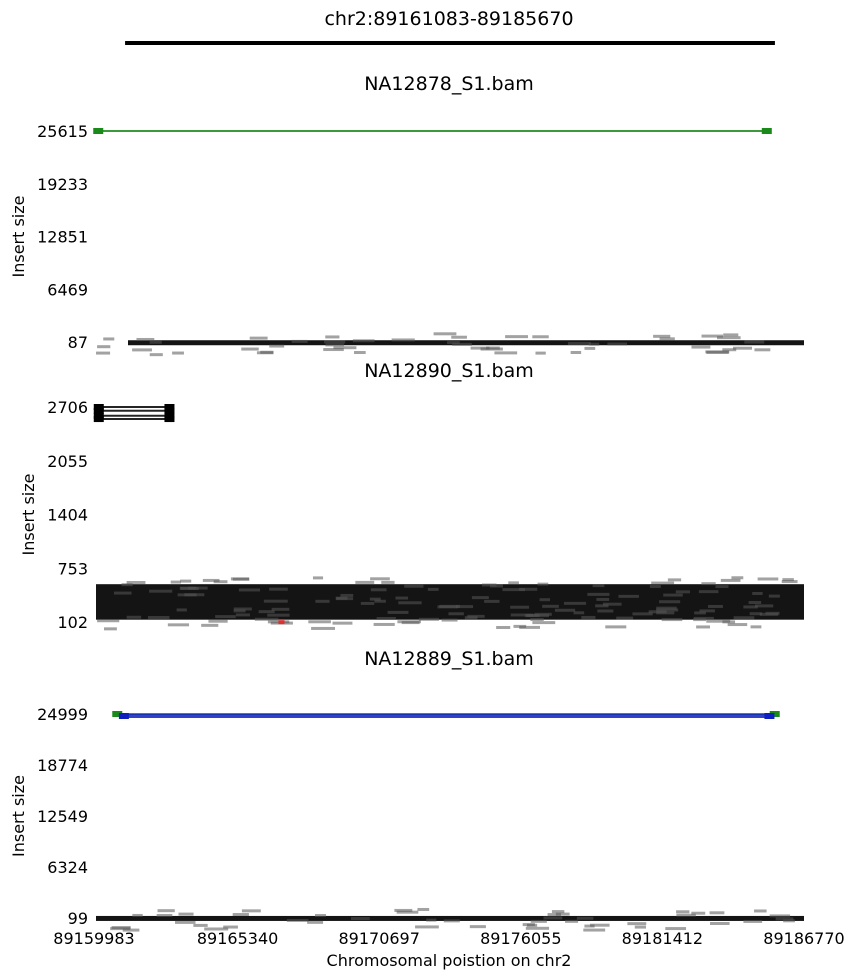 Image resolution: width=858 pixels, height=980 pixels. I want to click on y-tick-label: 753, so click(72, 568).